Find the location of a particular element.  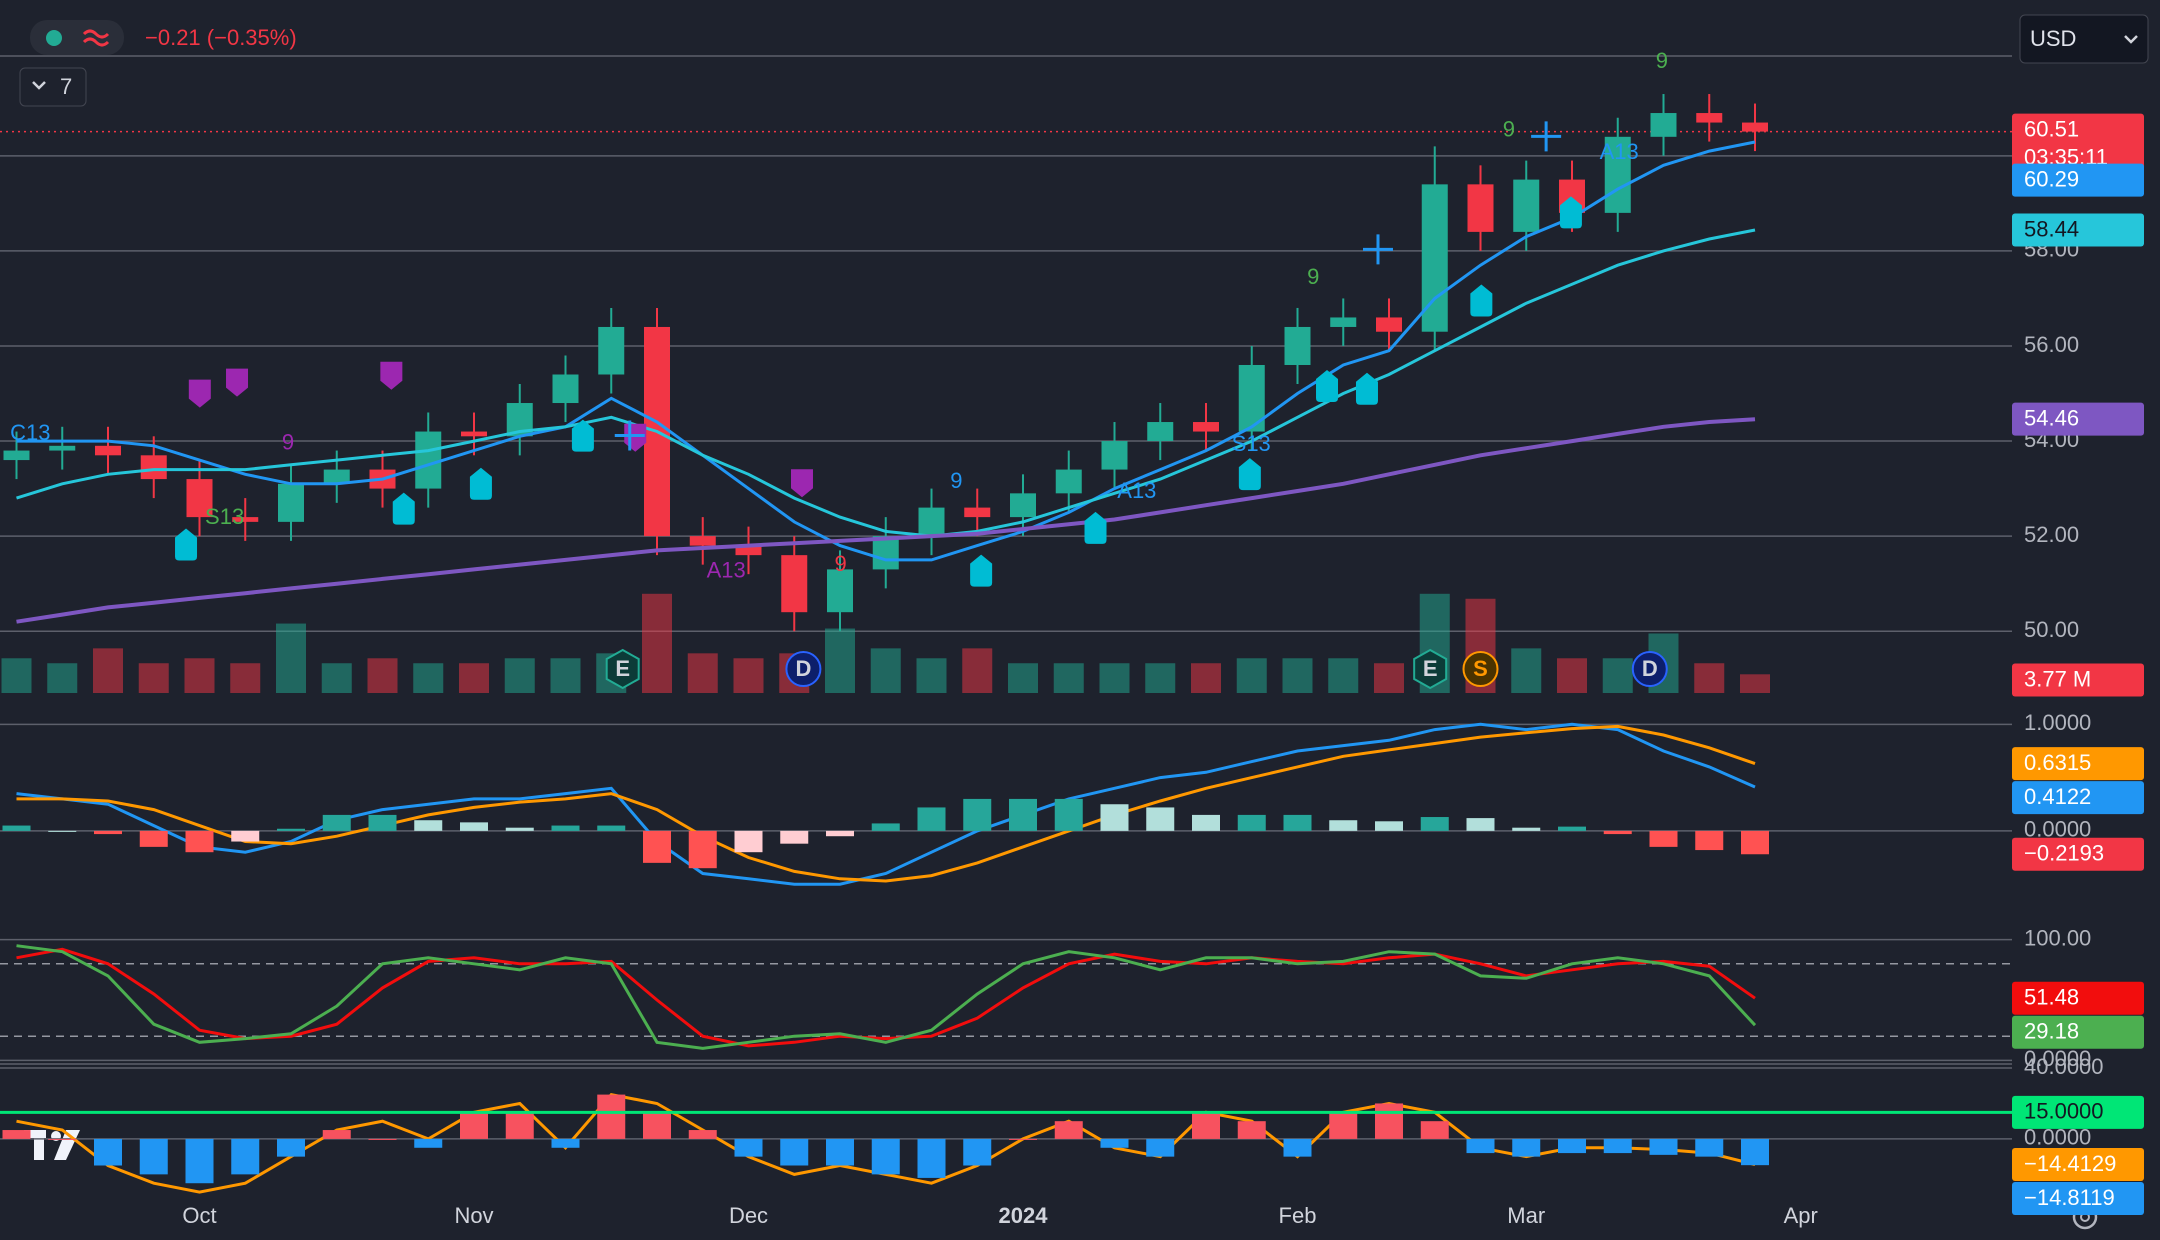

currency-chevron is located at coordinates (2131, 39).